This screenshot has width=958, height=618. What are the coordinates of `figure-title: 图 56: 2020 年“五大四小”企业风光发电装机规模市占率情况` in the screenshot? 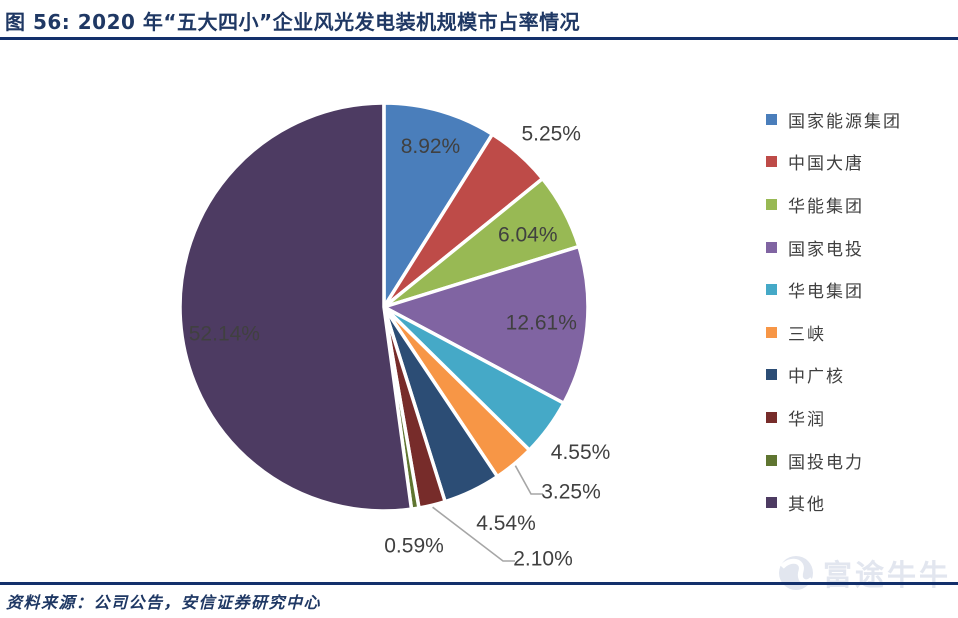 It's located at (293, 22).